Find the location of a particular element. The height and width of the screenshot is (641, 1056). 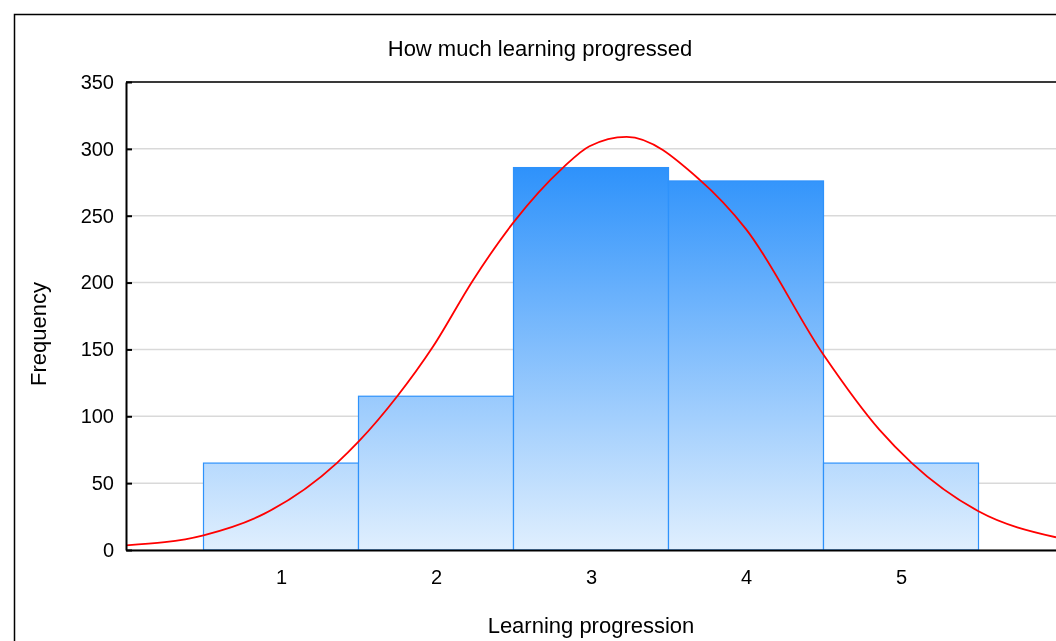

y-tick-label: 350 is located at coordinates (97, 81).